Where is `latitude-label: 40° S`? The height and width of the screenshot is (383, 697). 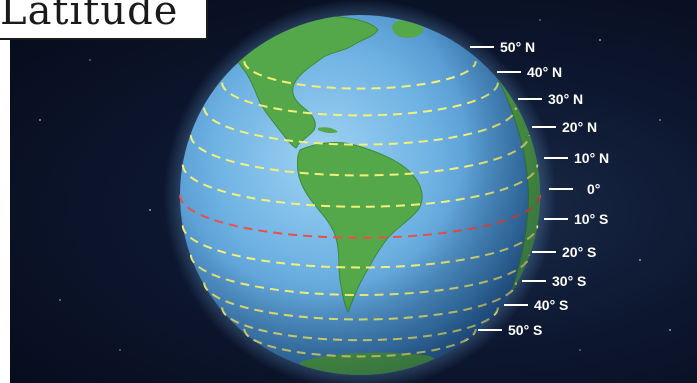 latitude-label: 40° S is located at coordinates (551, 305).